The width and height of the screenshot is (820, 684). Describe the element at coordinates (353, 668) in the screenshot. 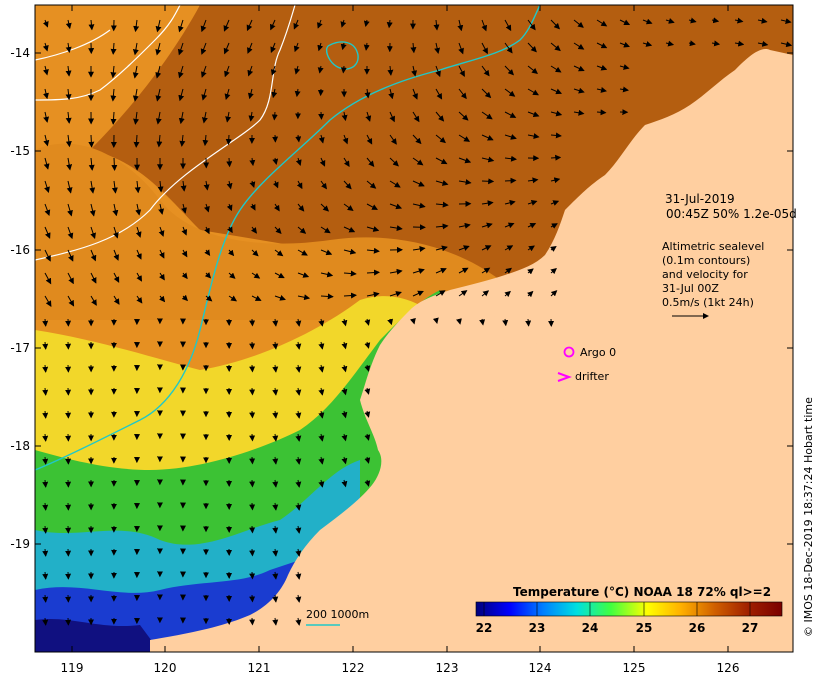

I see `lon-tick-label: 122` at that location.